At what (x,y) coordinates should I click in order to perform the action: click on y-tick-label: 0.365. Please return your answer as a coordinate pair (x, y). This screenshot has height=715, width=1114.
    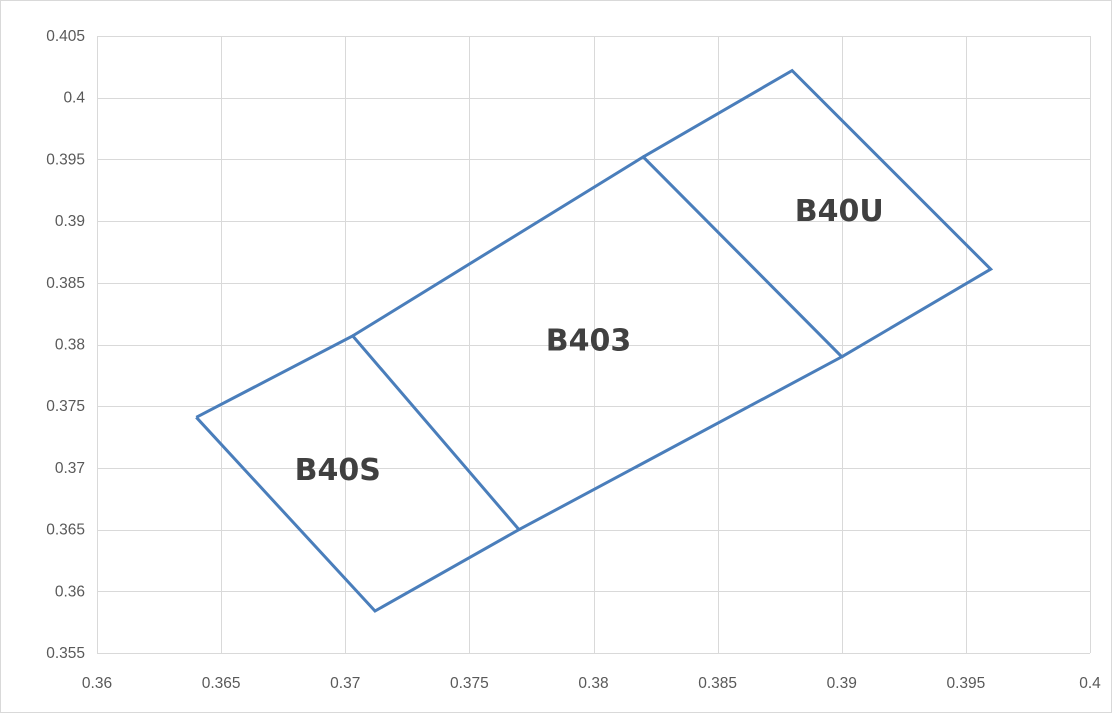
    Looking at the image, I should click on (65, 530).